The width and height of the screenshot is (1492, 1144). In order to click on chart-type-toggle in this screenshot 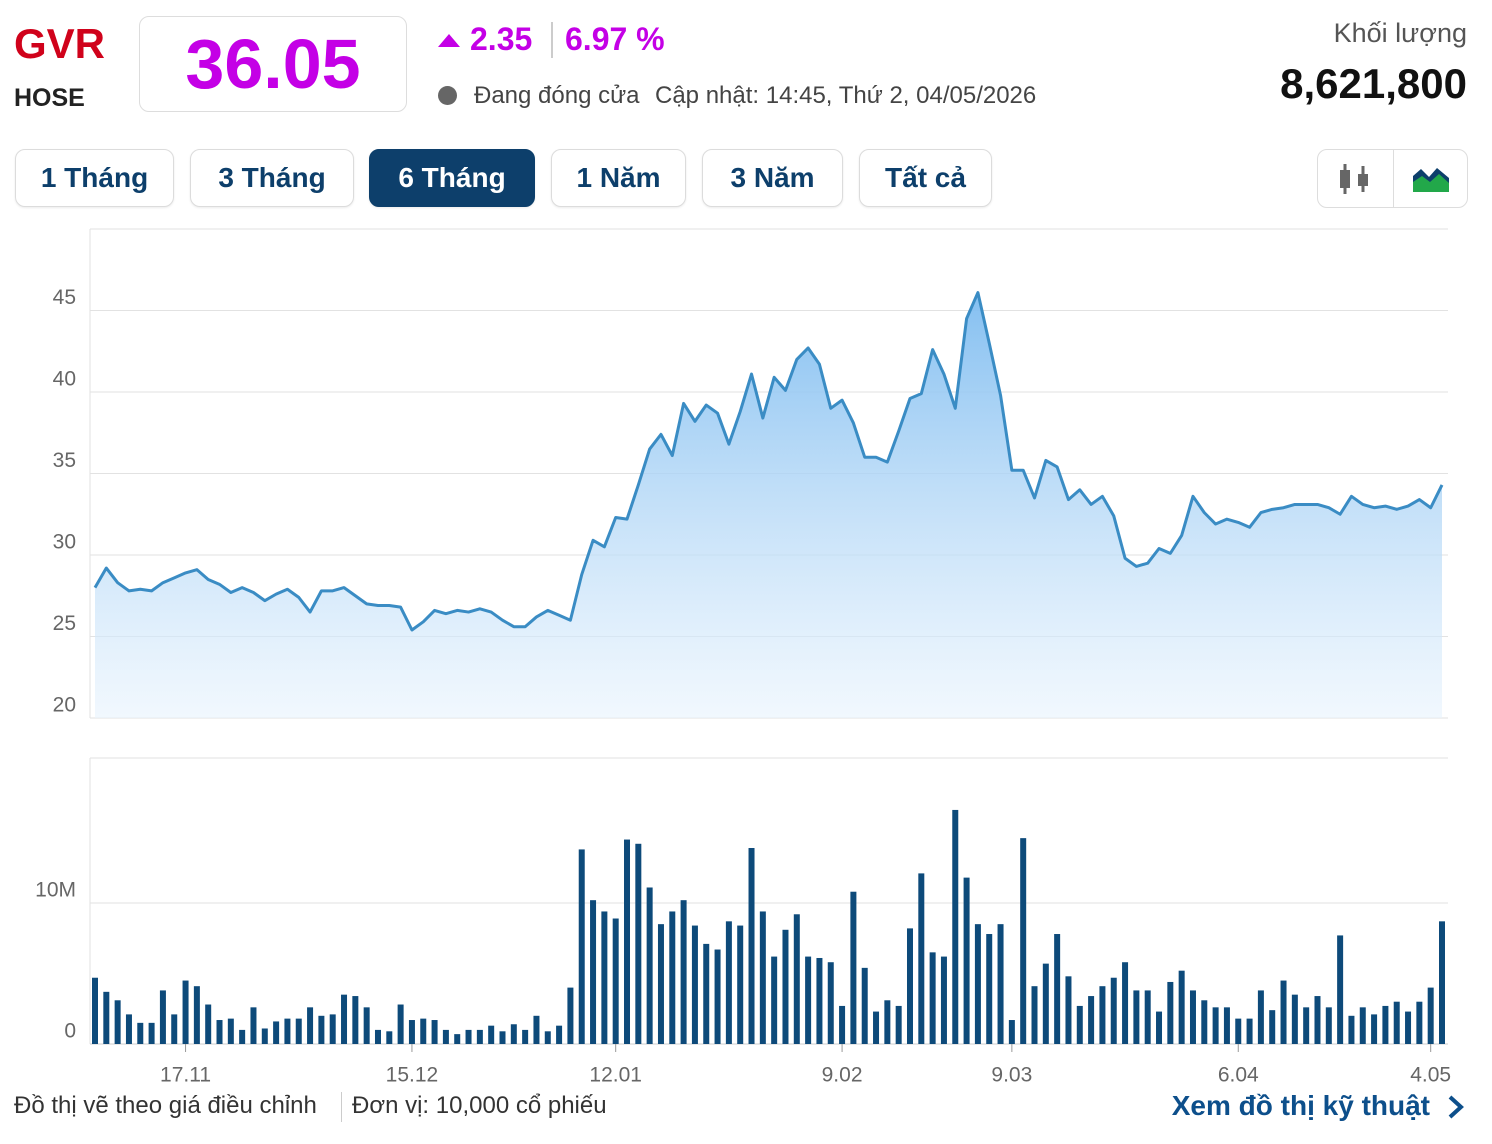, I will do `click(1392, 178)`.